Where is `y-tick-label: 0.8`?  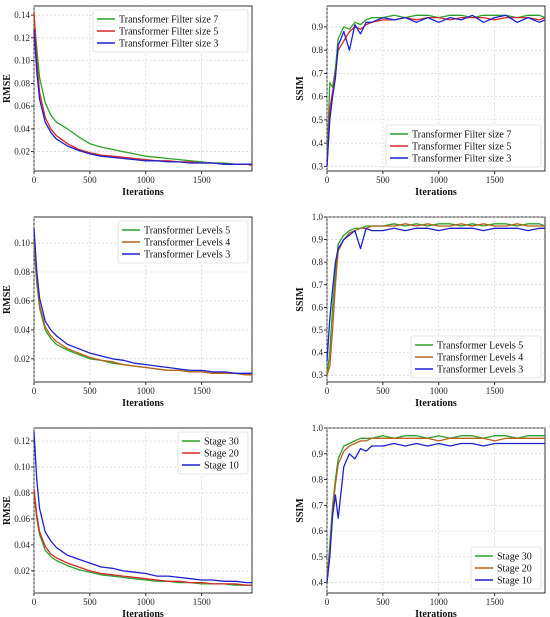 y-tick-label: 0.8 is located at coordinates (318, 262).